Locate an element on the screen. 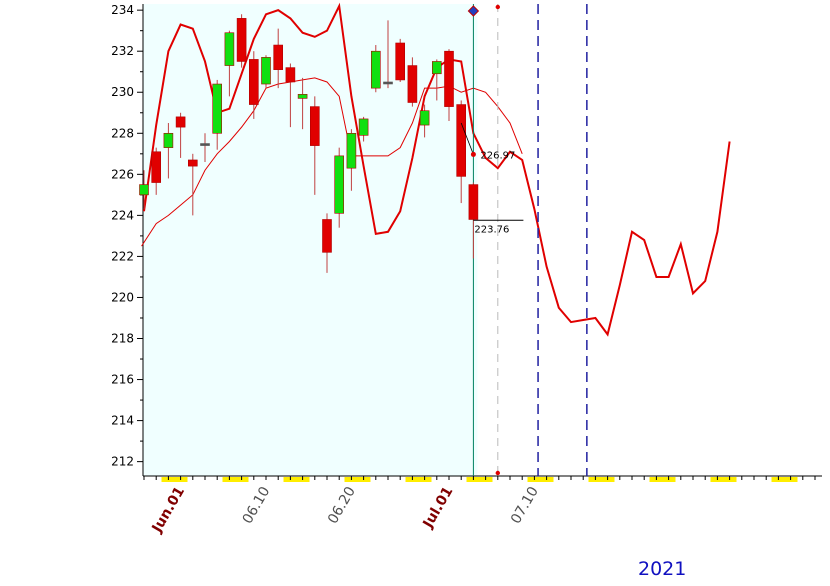 The image size is (830, 586). forecast-top-dot is located at coordinates (497, 7).